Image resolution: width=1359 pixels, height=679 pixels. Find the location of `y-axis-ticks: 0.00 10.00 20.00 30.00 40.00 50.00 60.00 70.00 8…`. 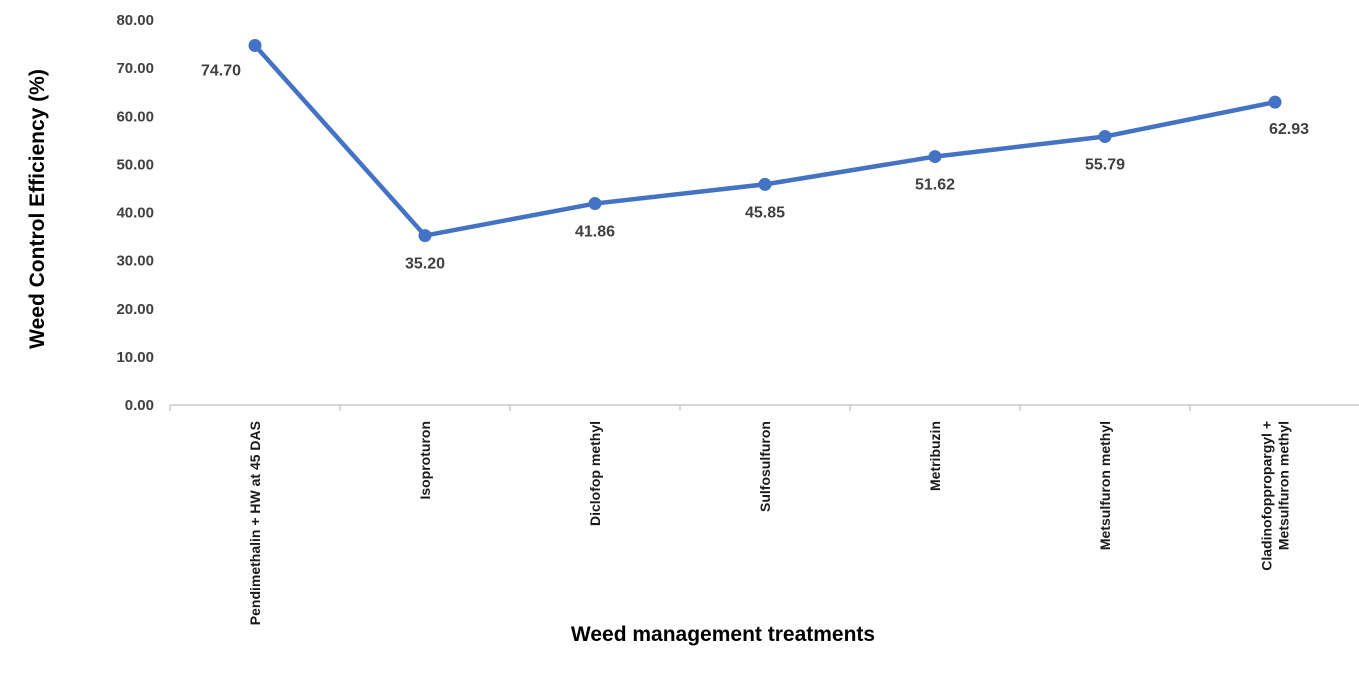

y-axis-ticks: 0.00 10.00 20.00 30.00 40.00 50.00 60.00 70.00 8… is located at coordinates (135, 213).